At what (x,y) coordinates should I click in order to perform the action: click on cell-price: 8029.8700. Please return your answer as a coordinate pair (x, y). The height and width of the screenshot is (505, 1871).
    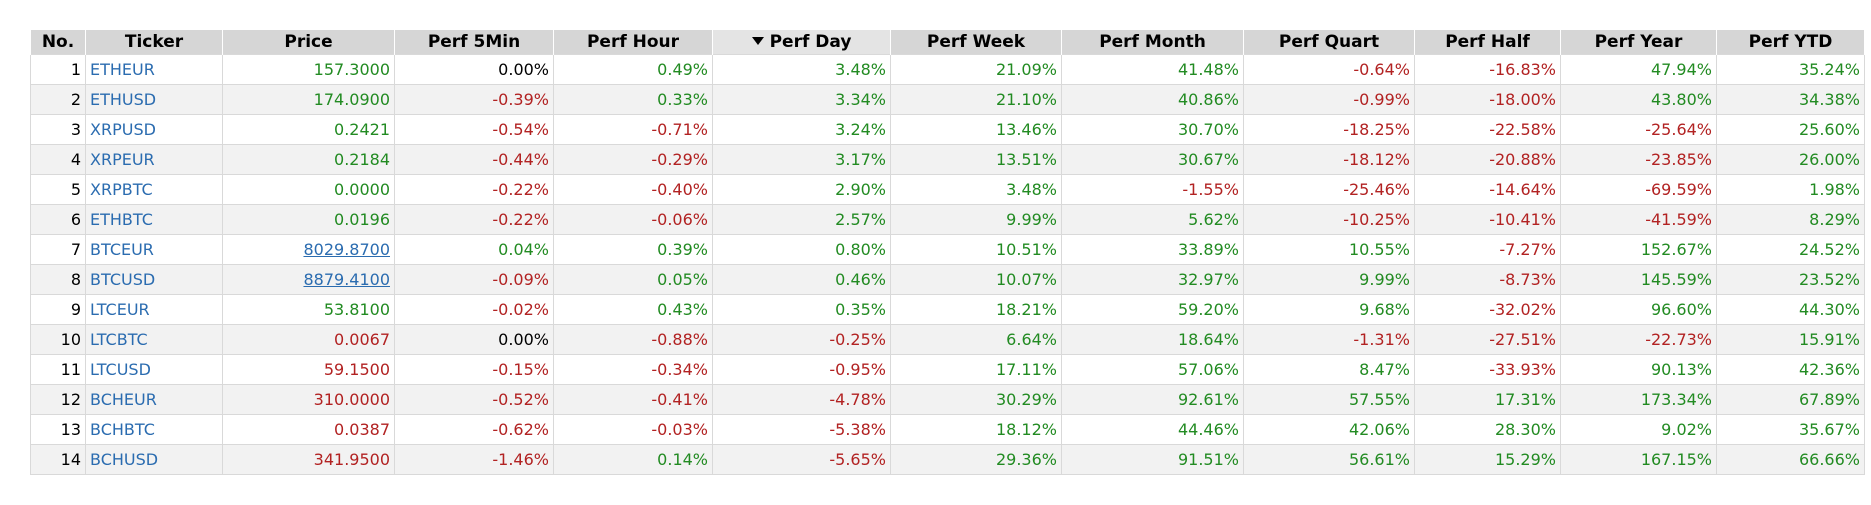
    Looking at the image, I should click on (308, 249).